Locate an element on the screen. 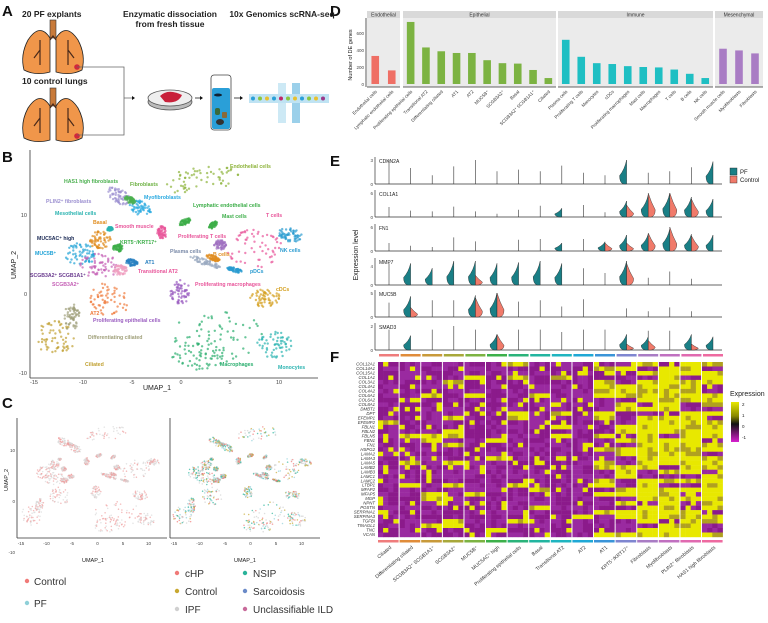 The height and width of the screenshot is (623, 768). b-y-tick-label: 10 is located at coordinates (24, 216).